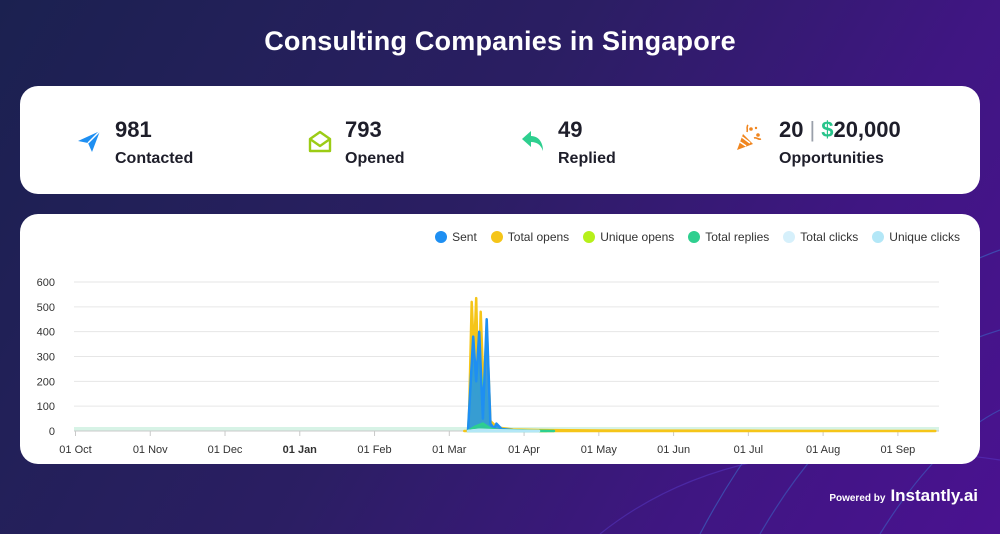 The image size is (1000, 534). What do you see at coordinates (934, 495) in the screenshot?
I see `brand-logo: Instantly.ai` at bounding box center [934, 495].